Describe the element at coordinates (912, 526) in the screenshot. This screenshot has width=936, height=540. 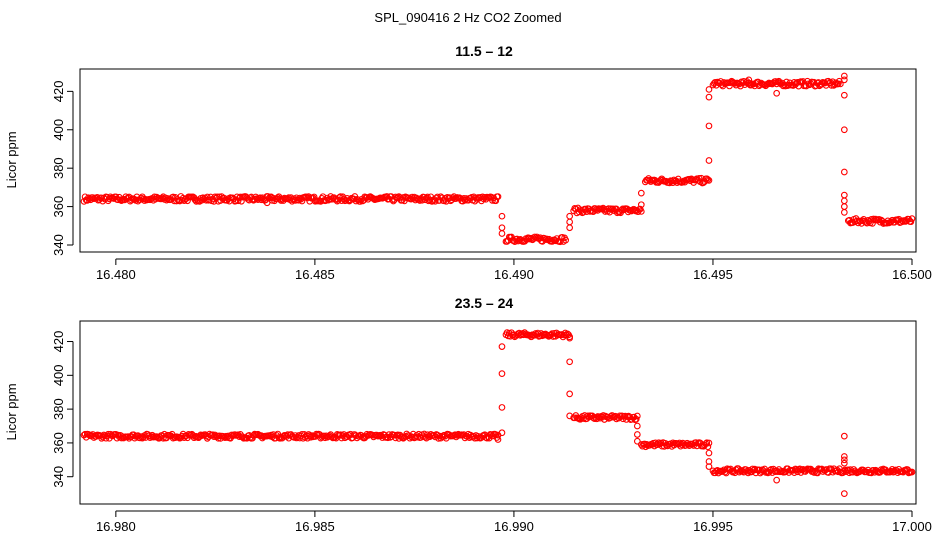
I see `x-tick-label: 17.000` at that location.